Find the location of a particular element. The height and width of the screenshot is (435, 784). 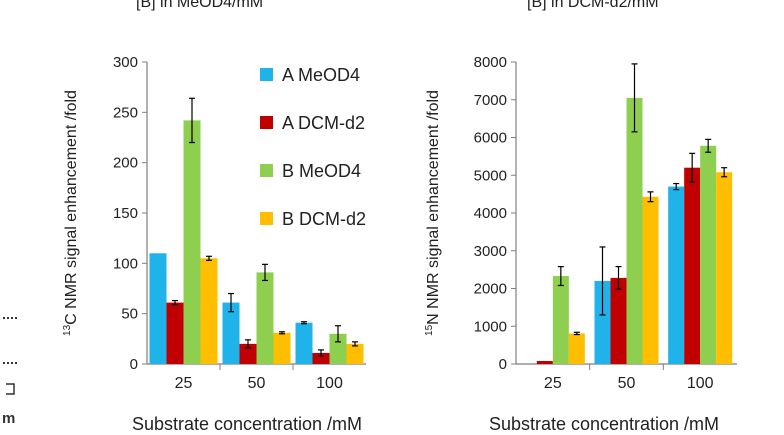

fragment-bracket-mark is located at coordinates (10, 389).